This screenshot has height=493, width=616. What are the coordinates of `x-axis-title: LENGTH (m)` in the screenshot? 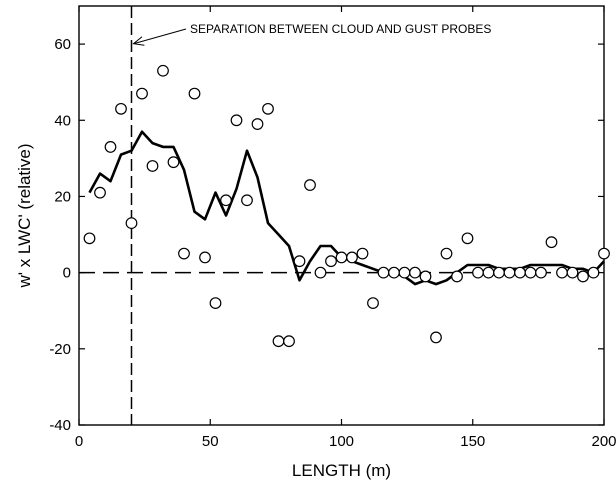 It's located at (341, 470).